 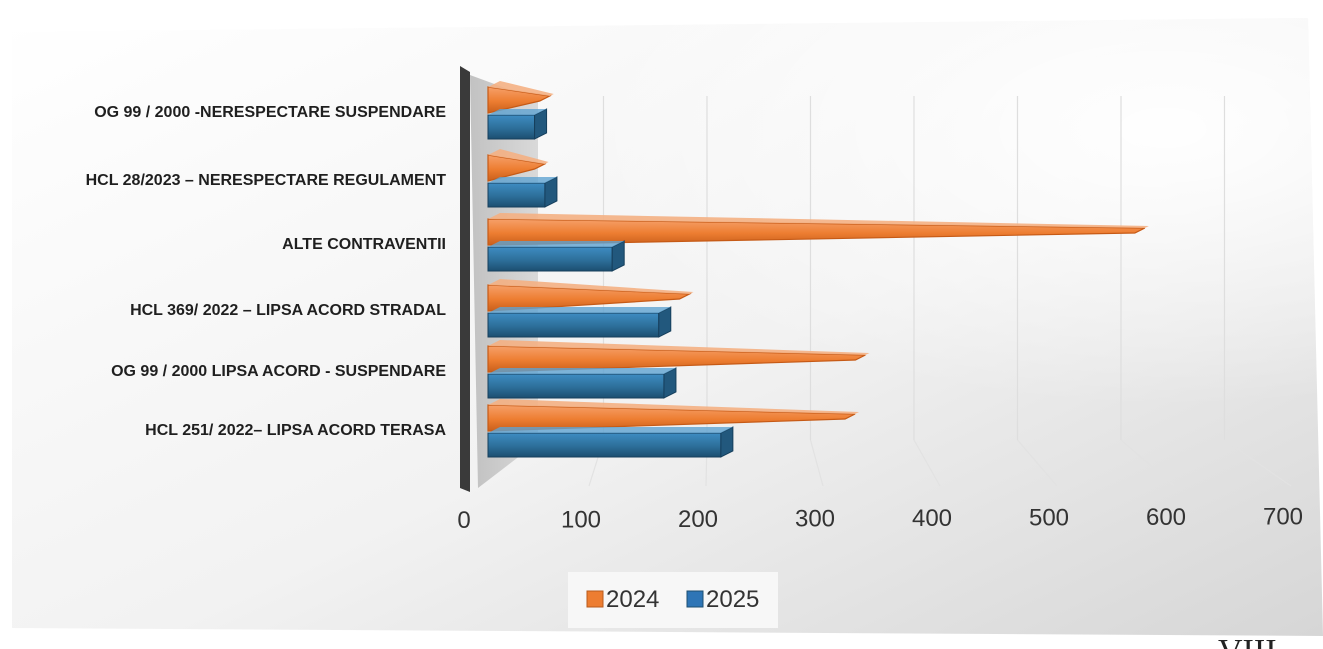 I want to click on x-tick-label: 600, so click(x=1166, y=517).